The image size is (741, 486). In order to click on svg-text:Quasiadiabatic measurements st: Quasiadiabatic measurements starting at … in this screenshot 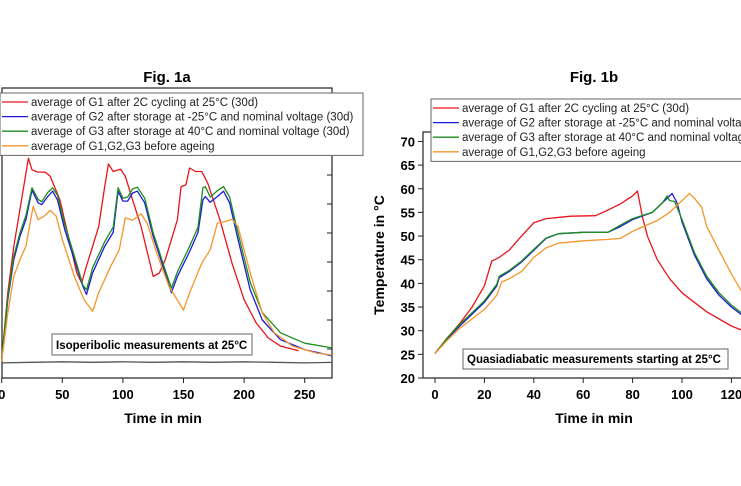, I will do `click(594, 360)`.